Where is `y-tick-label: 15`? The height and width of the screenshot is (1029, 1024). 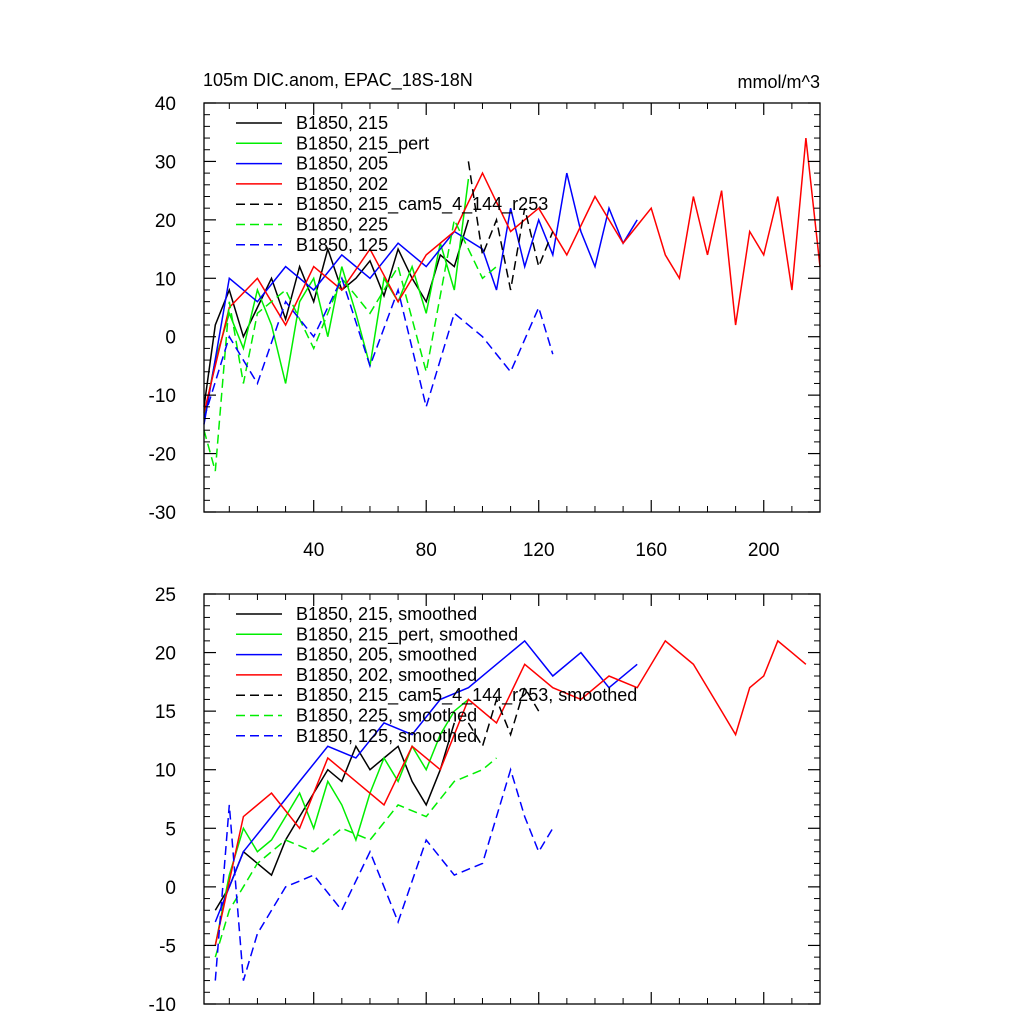 y-tick-label: 15 is located at coordinates (165, 712).